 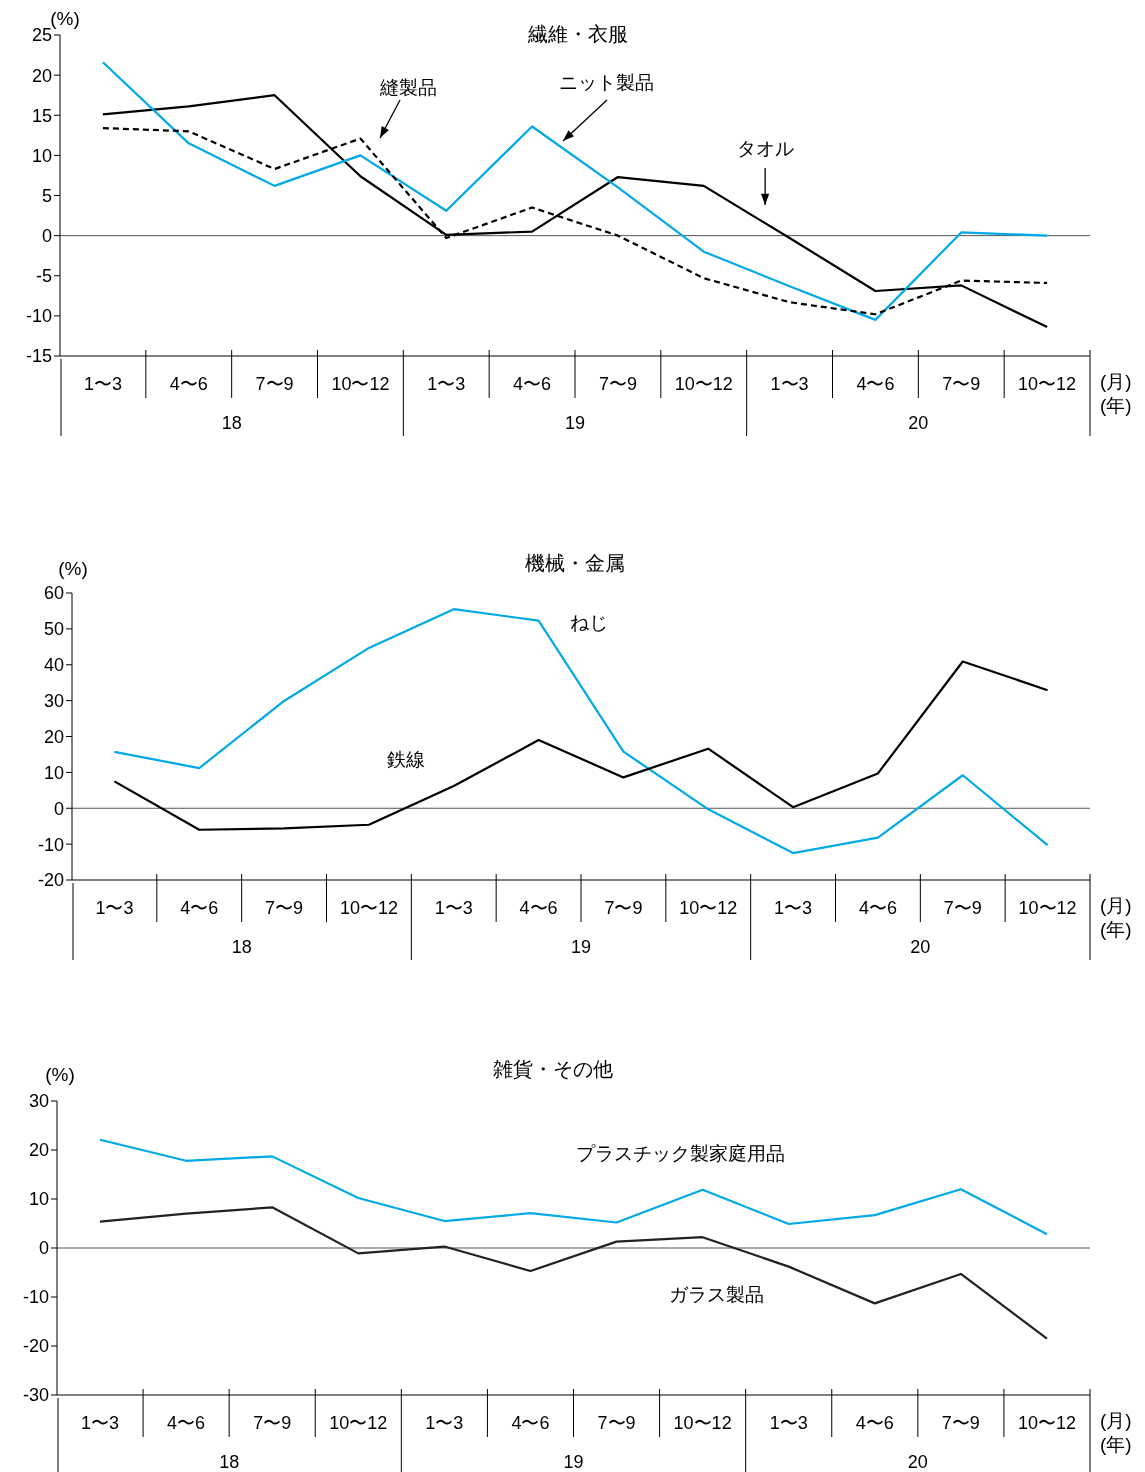 What do you see at coordinates (575, 563) in the screenshot?
I see `chart-title: 機械・金属` at bounding box center [575, 563].